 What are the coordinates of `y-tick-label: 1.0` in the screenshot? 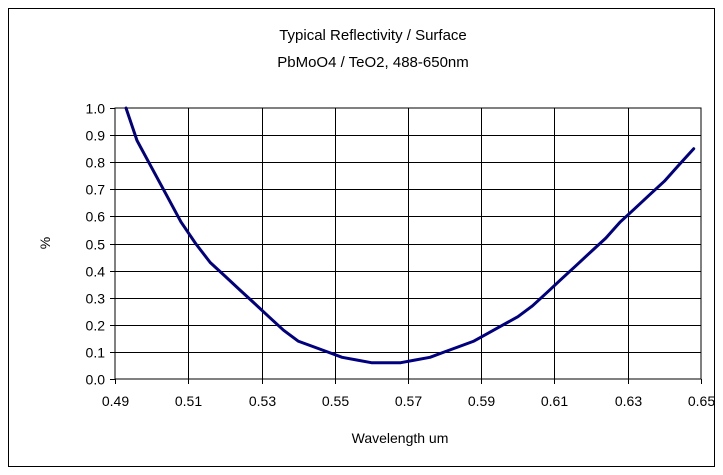 It's located at (96, 109).